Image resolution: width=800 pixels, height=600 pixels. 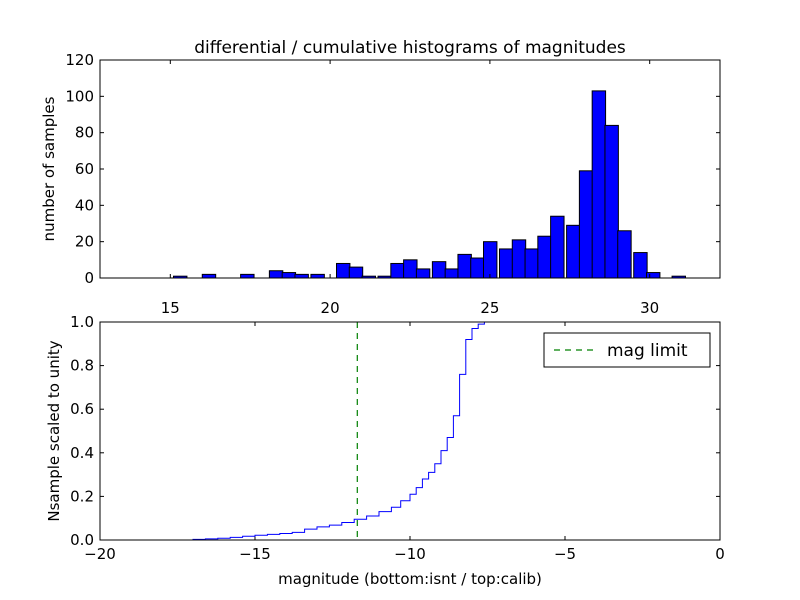 I want to click on legend-mag-limit-label: mag limit, so click(x=647, y=351).